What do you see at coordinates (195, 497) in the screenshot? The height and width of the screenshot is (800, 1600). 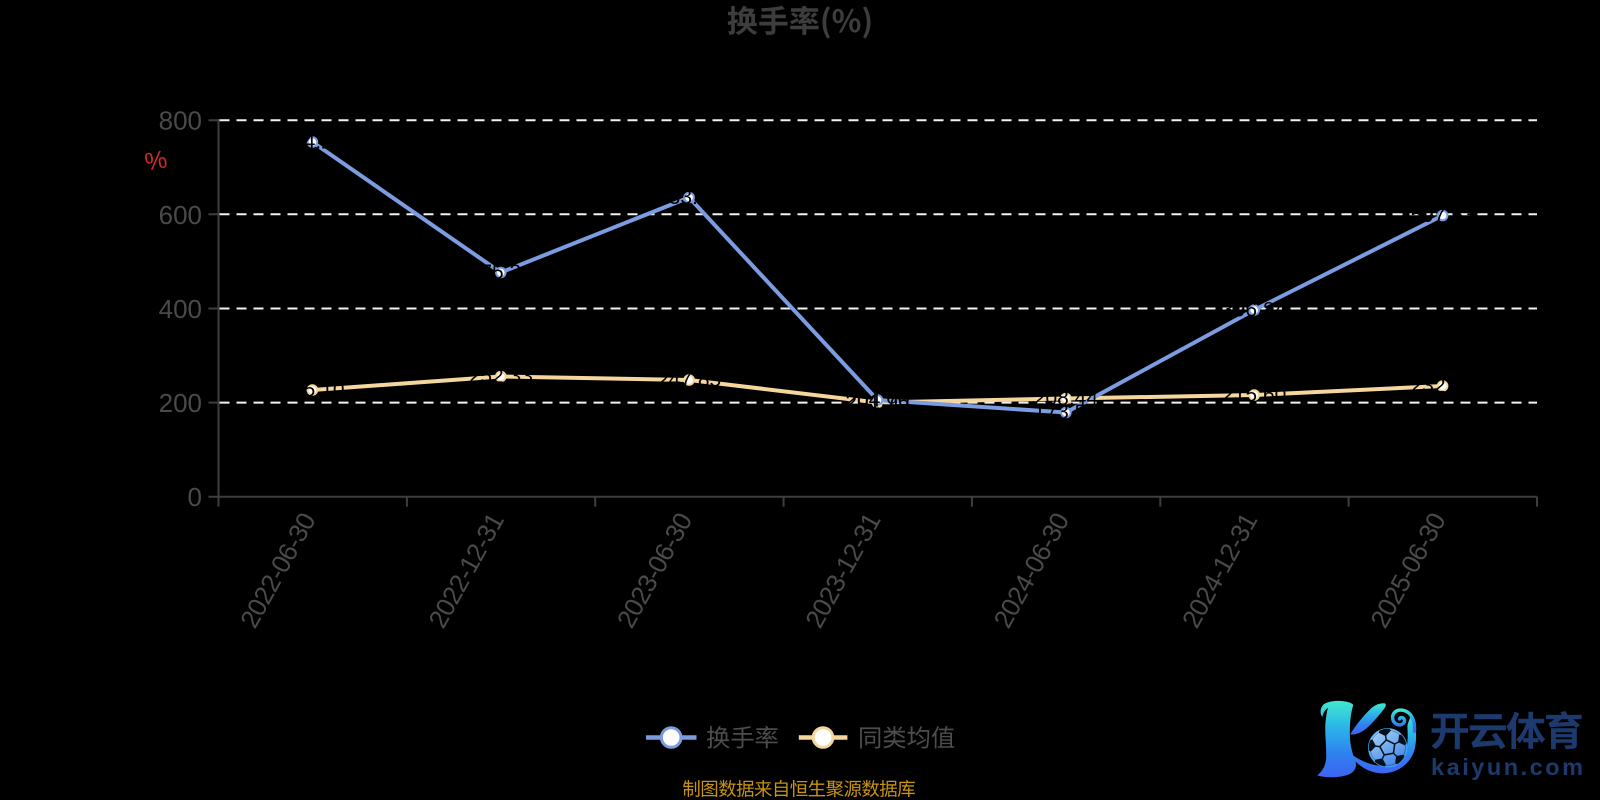 I see `svg-text: 0` at bounding box center [195, 497].